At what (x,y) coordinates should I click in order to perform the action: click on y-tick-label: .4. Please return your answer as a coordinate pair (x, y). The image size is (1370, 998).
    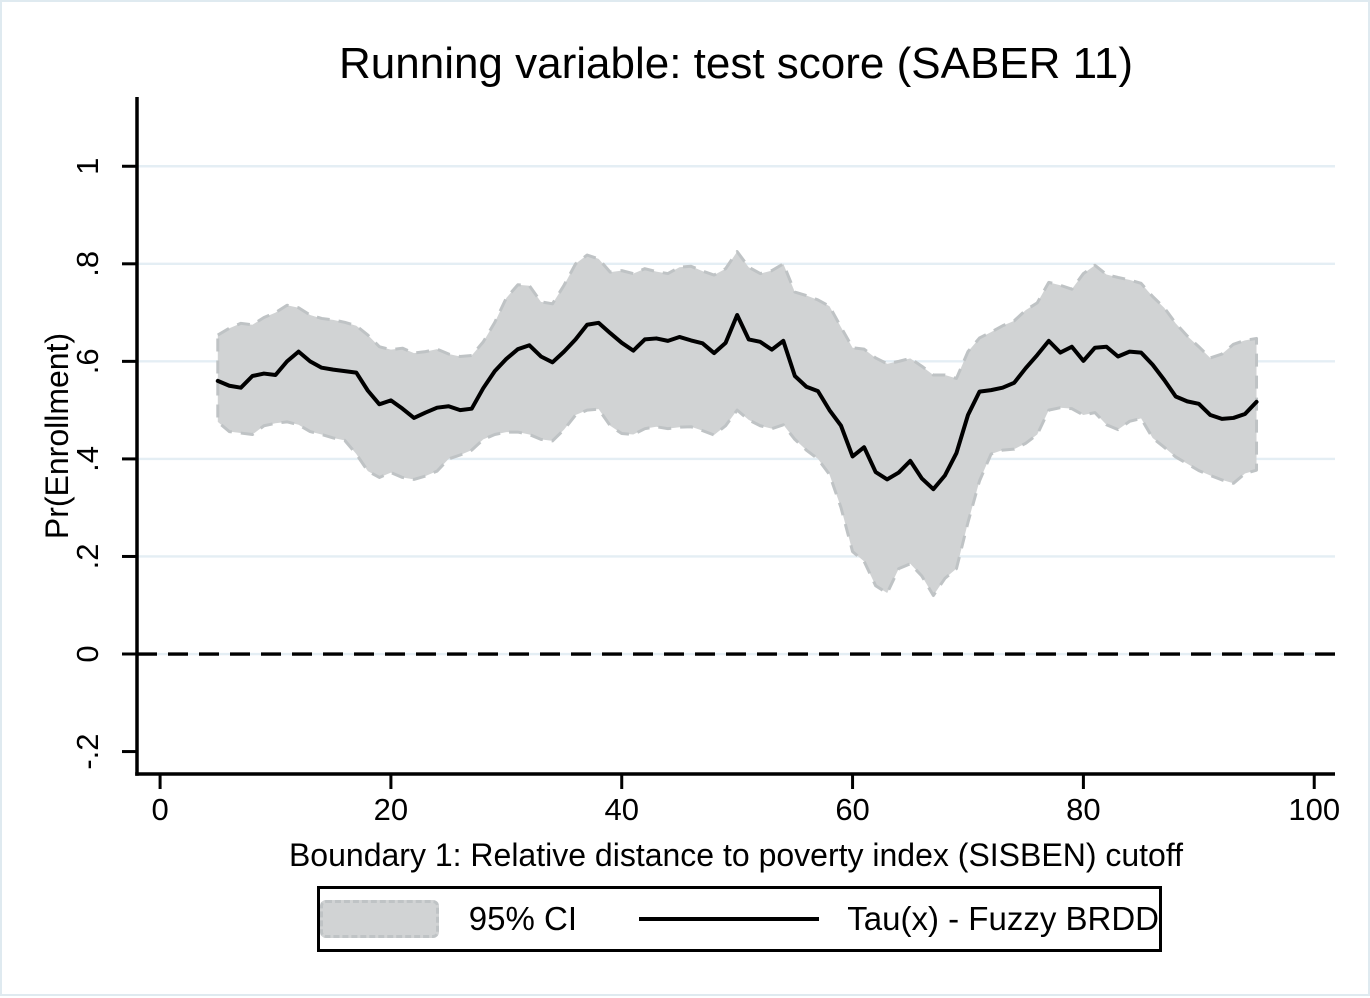
    Looking at the image, I should click on (87, 459).